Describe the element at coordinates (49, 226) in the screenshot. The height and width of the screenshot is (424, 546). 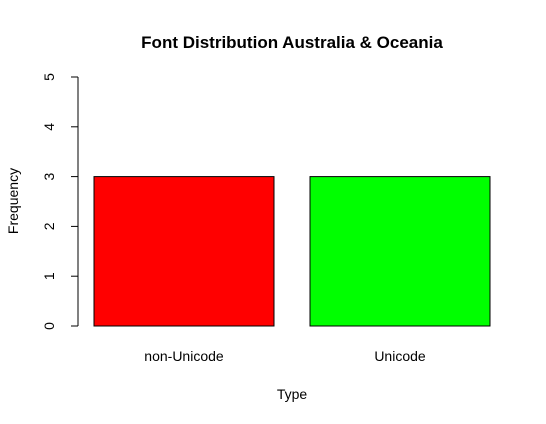
I see `y-tick-label-2: 2` at that location.